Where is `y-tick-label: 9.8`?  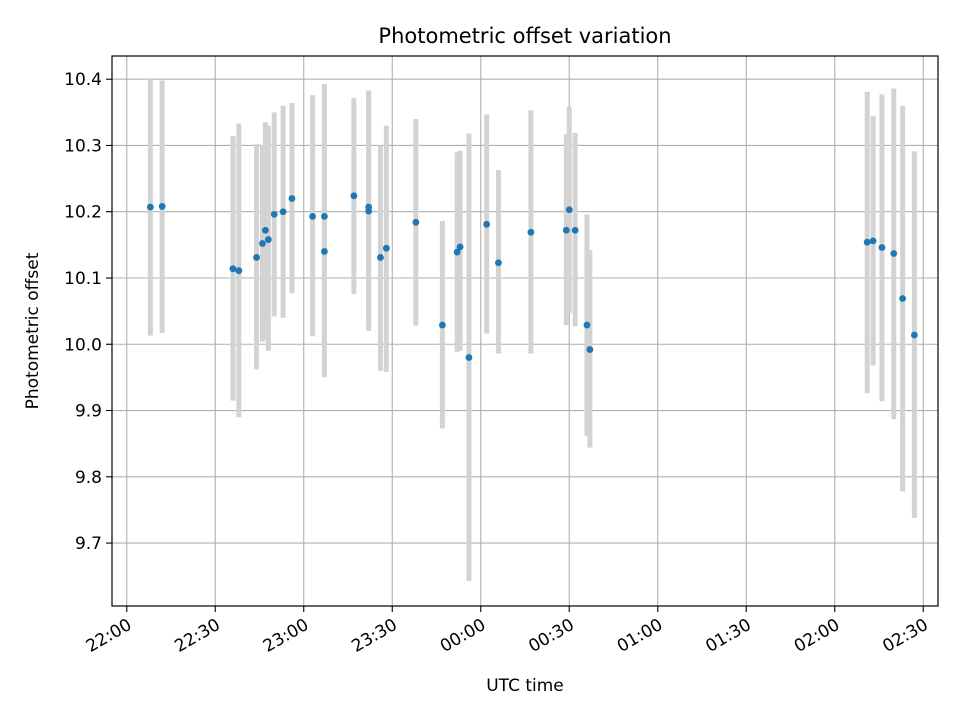
y-tick-label: 9.8 is located at coordinates (88, 478).